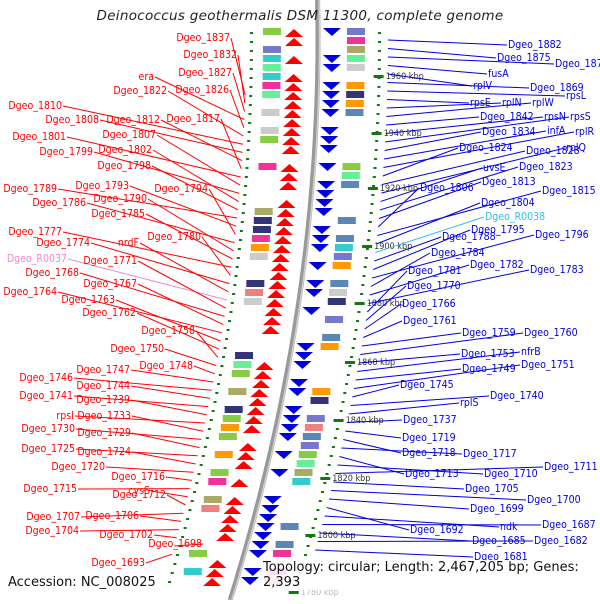 This screenshot has height=604, width=600. Describe the element at coordinates (458, 253) in the screenshot. I see `gene-label: Dgeo_1784` at that location.